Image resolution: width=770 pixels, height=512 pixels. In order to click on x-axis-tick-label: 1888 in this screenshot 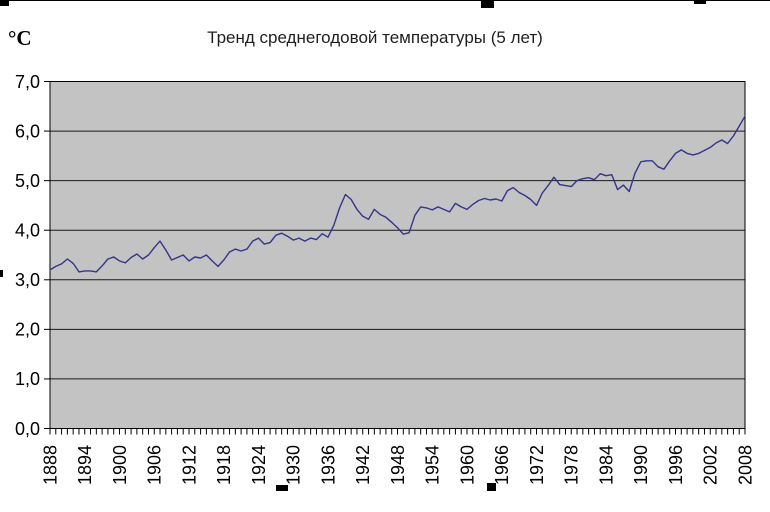, I will do `click(50, 465)`.